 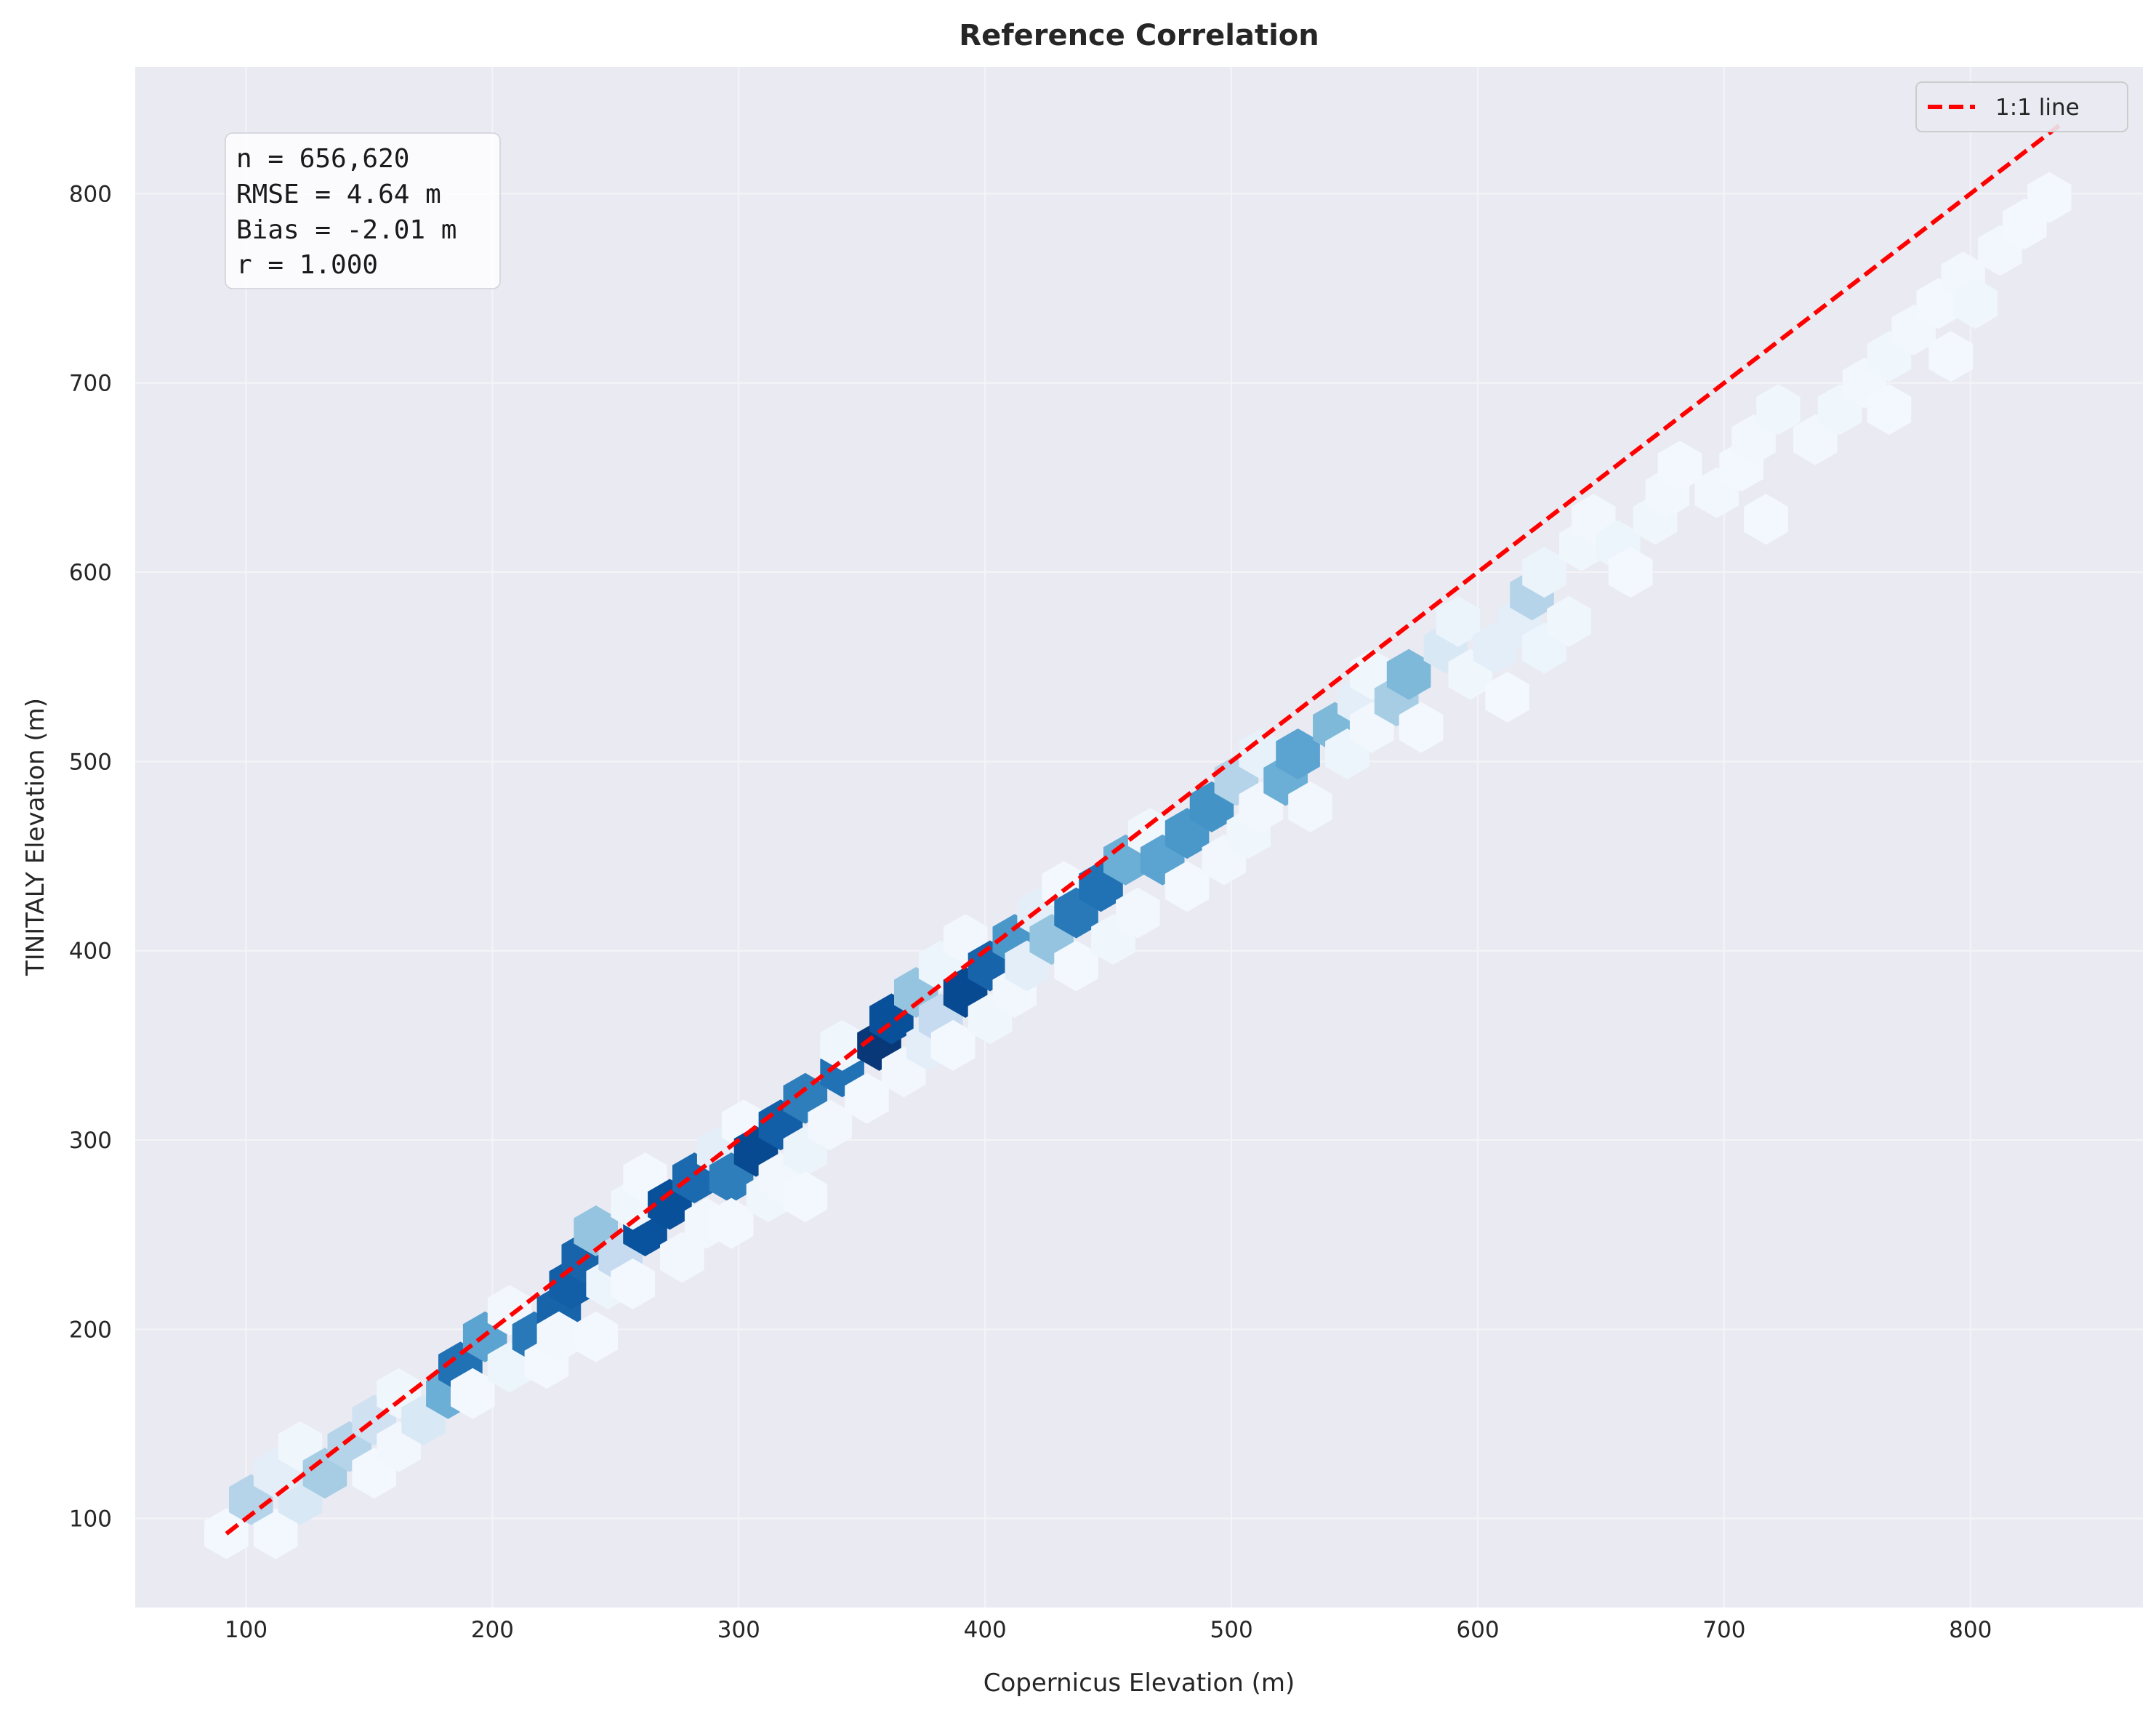 I want to click on x-axis-title: Copernicus Elevation (m), so click(x=1139, y=1683).